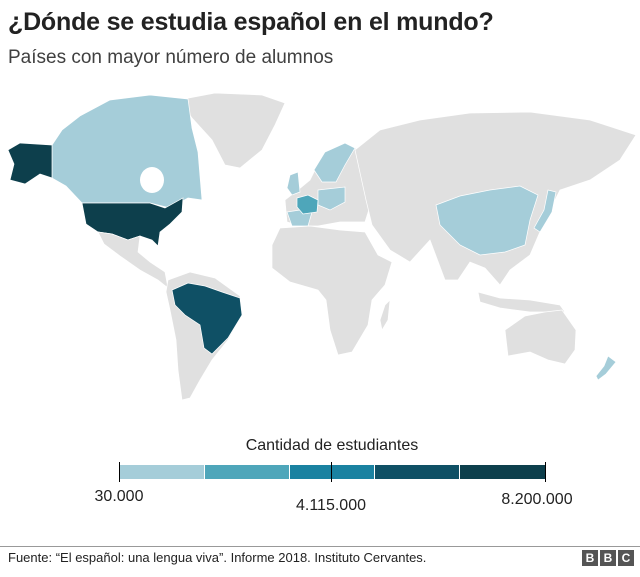 This screenshot has height=577, width=640. I want to click on region-australia, so click(540, 337).